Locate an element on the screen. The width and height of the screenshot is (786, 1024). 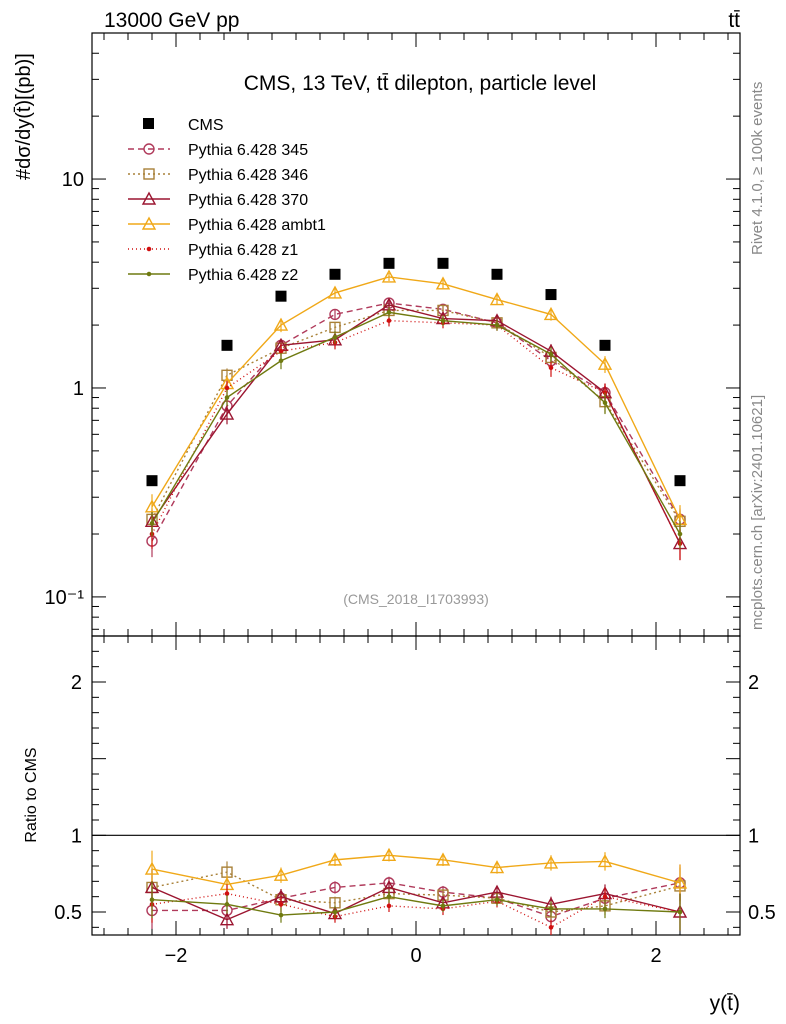
header-right-label: tt̄ is located at coordinates (734, 20).